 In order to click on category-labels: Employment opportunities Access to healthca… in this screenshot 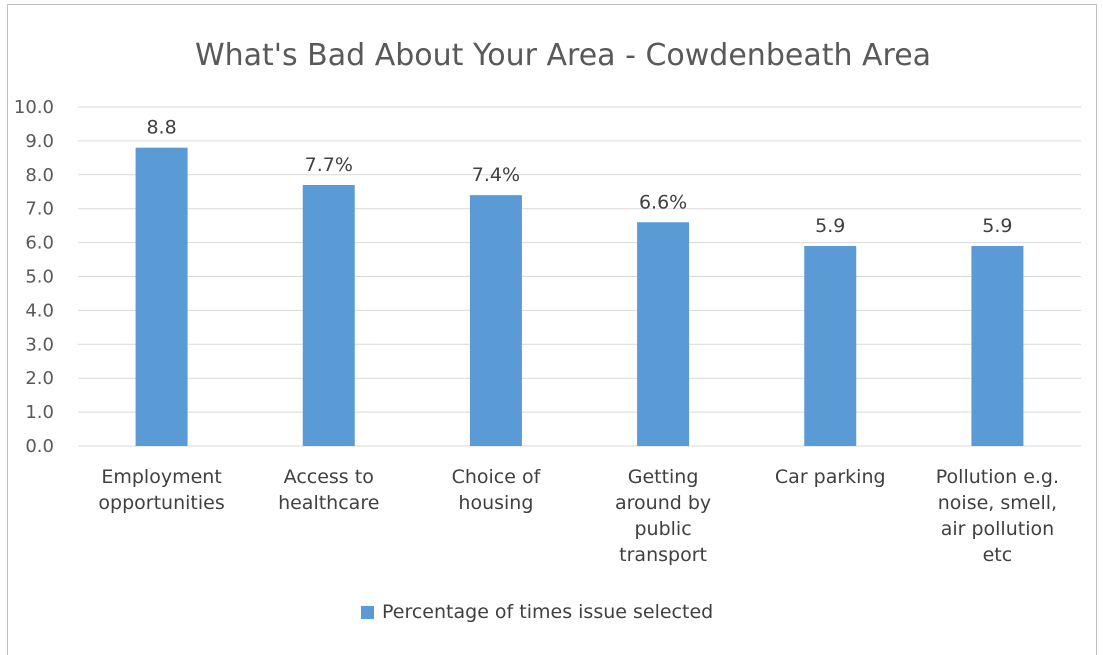, I will do `click(578, 516)`.